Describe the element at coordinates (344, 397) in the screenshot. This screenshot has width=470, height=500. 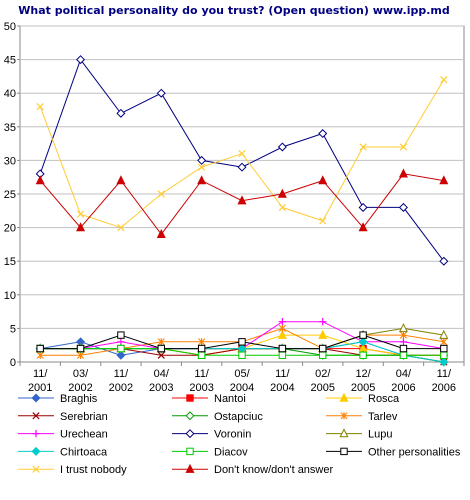
I see `legend-marker-rosca` at that location.